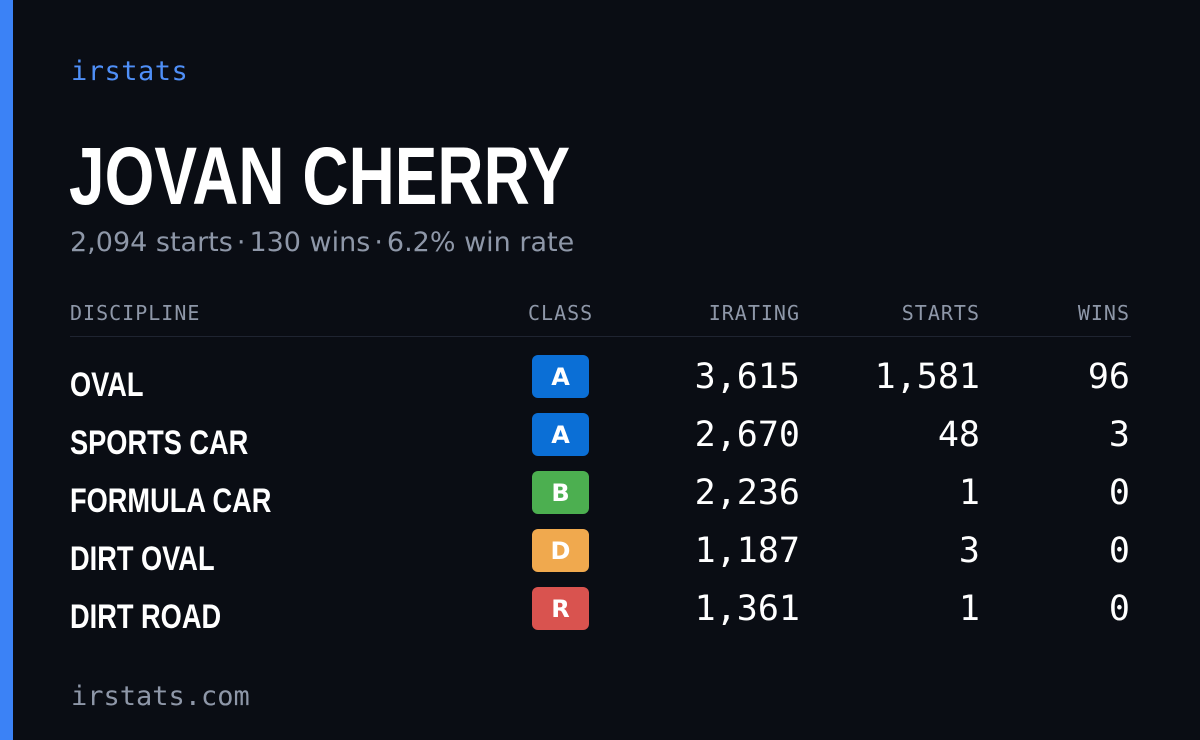  Describe the element at coordinates (969, 551) in the screenshot. I see `starts-value: 3` at that location.